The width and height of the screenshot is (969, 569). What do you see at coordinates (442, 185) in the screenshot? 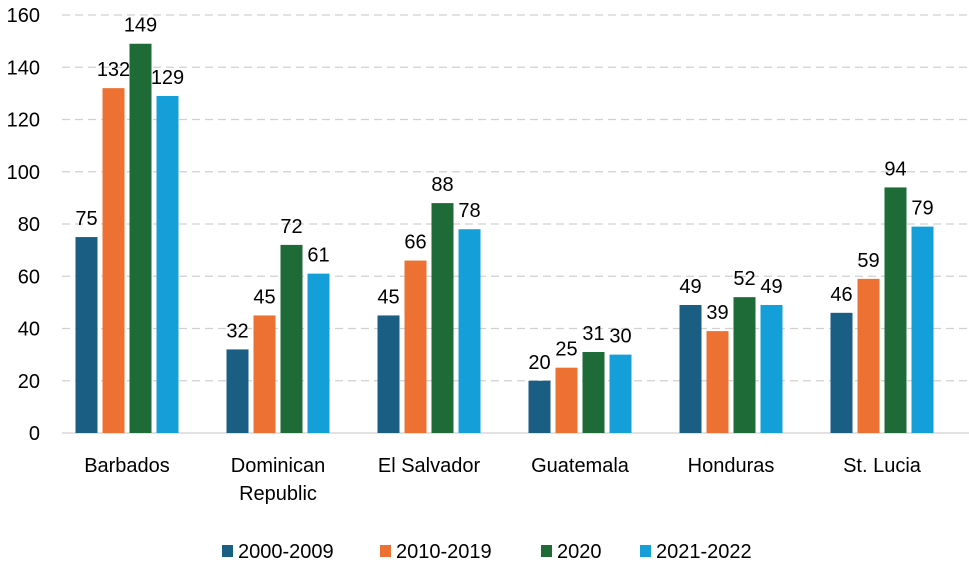
I see `data-label: 88` at bounding box center [442, 185].